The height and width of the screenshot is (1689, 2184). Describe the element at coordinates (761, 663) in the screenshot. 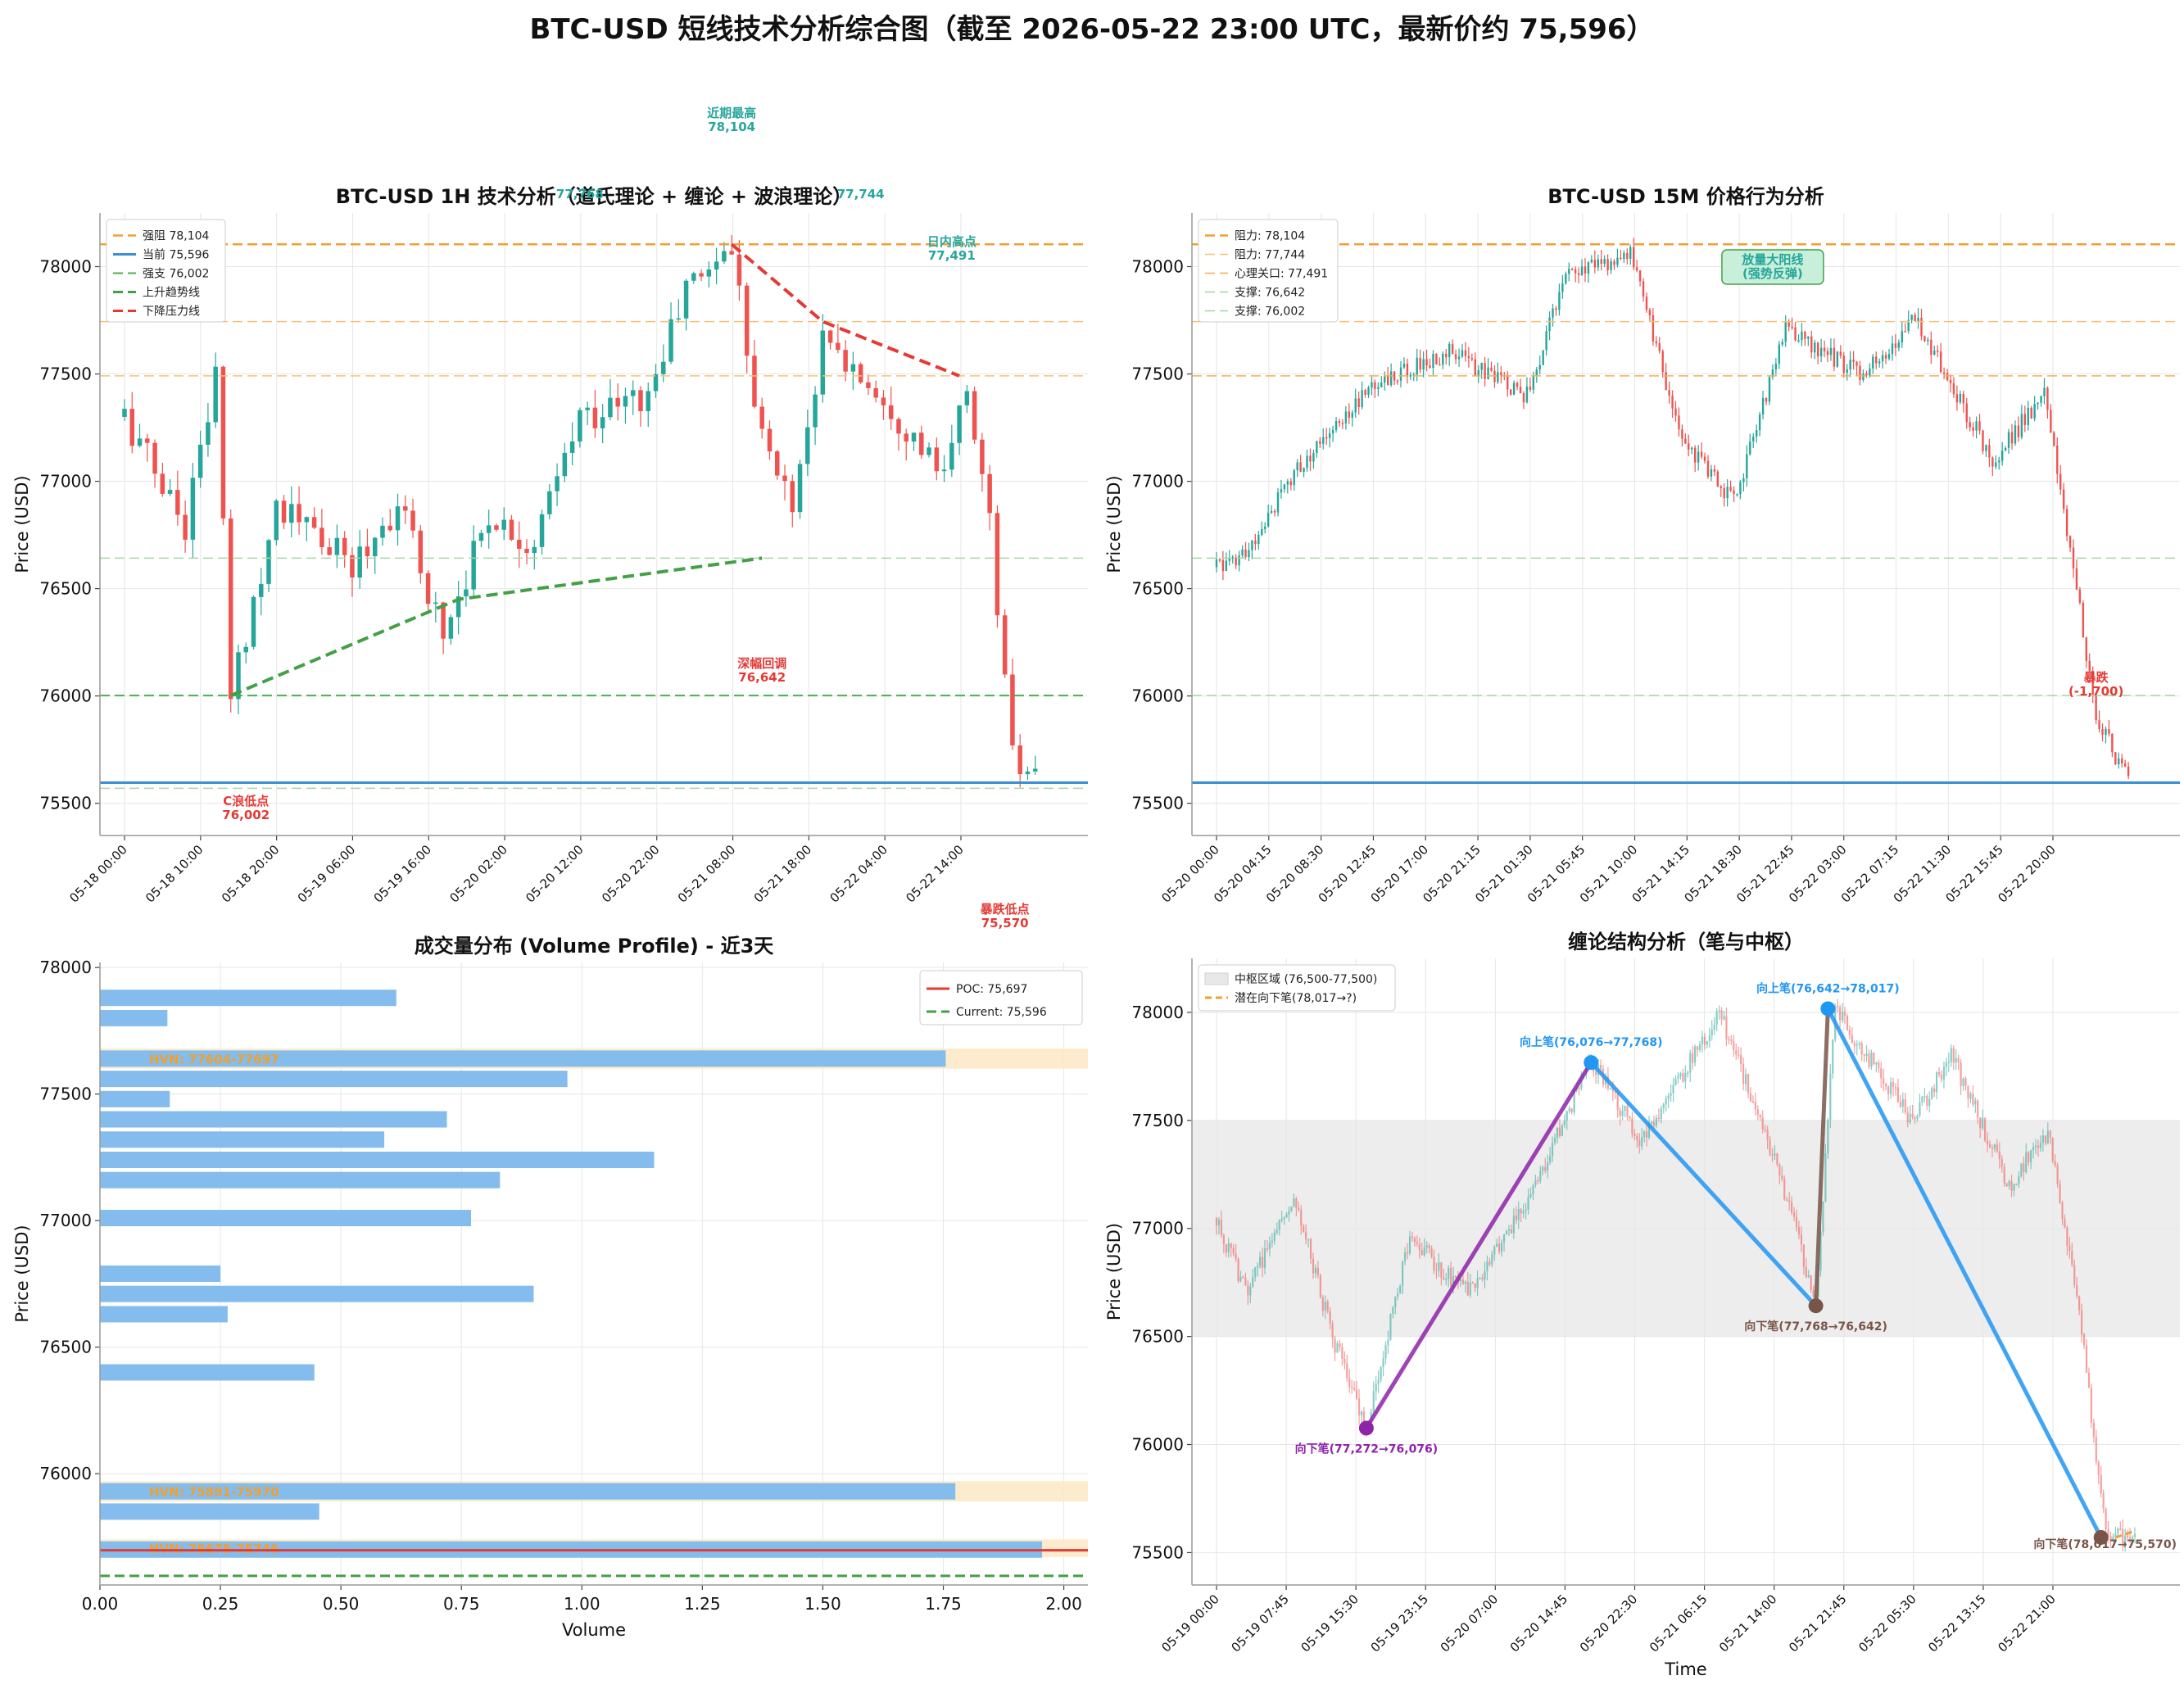

I see `annotation-text: 深幅回调` at that location.